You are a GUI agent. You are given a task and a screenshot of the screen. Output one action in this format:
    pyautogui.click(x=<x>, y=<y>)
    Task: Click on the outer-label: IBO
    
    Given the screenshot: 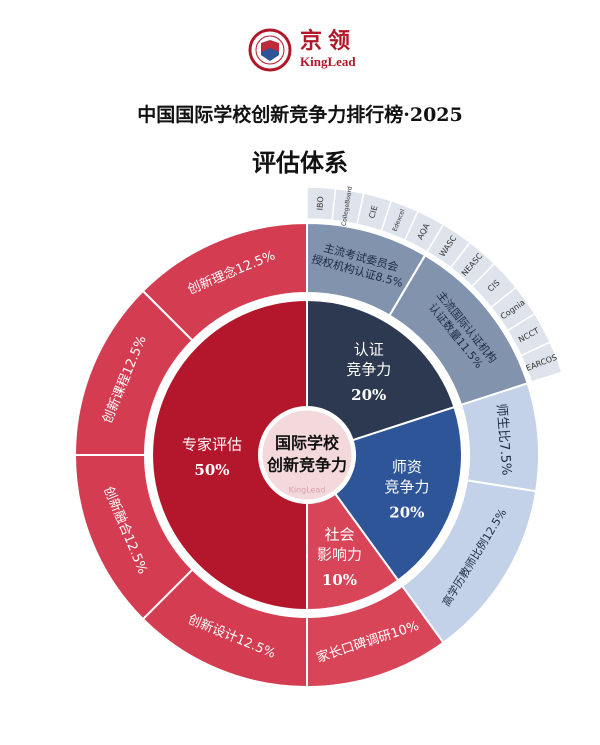 What is the action you would take?
    pyautogui.click(x=321, y=203)
    